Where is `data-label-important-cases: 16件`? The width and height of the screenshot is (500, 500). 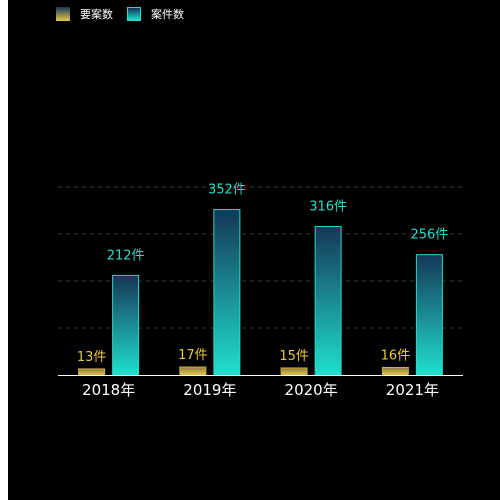 data-label-important-cases: 16件 is located at coordinates (396, 355).